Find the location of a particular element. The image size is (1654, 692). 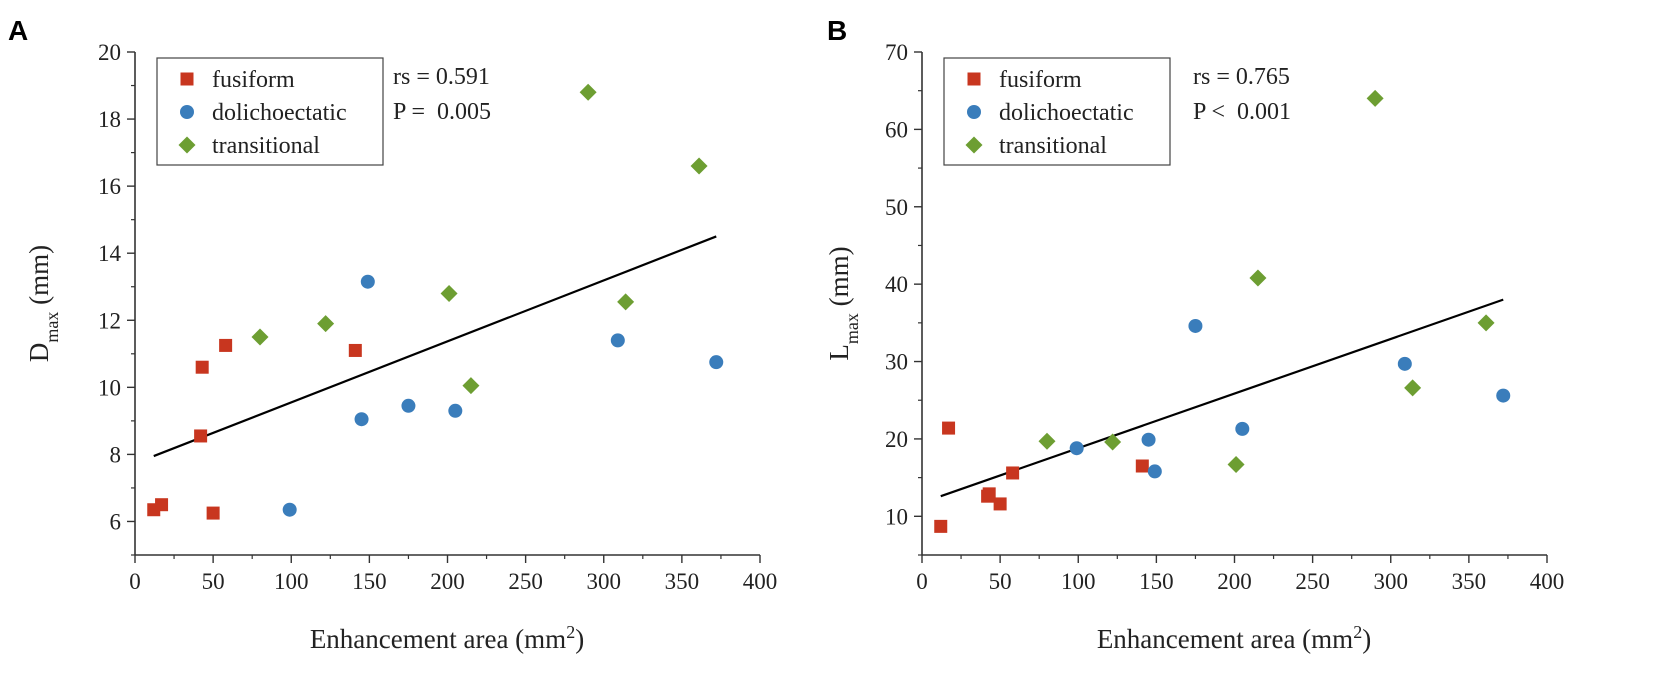

panel-a-x-tick-label: 150 is located at coordinates (369, 581).